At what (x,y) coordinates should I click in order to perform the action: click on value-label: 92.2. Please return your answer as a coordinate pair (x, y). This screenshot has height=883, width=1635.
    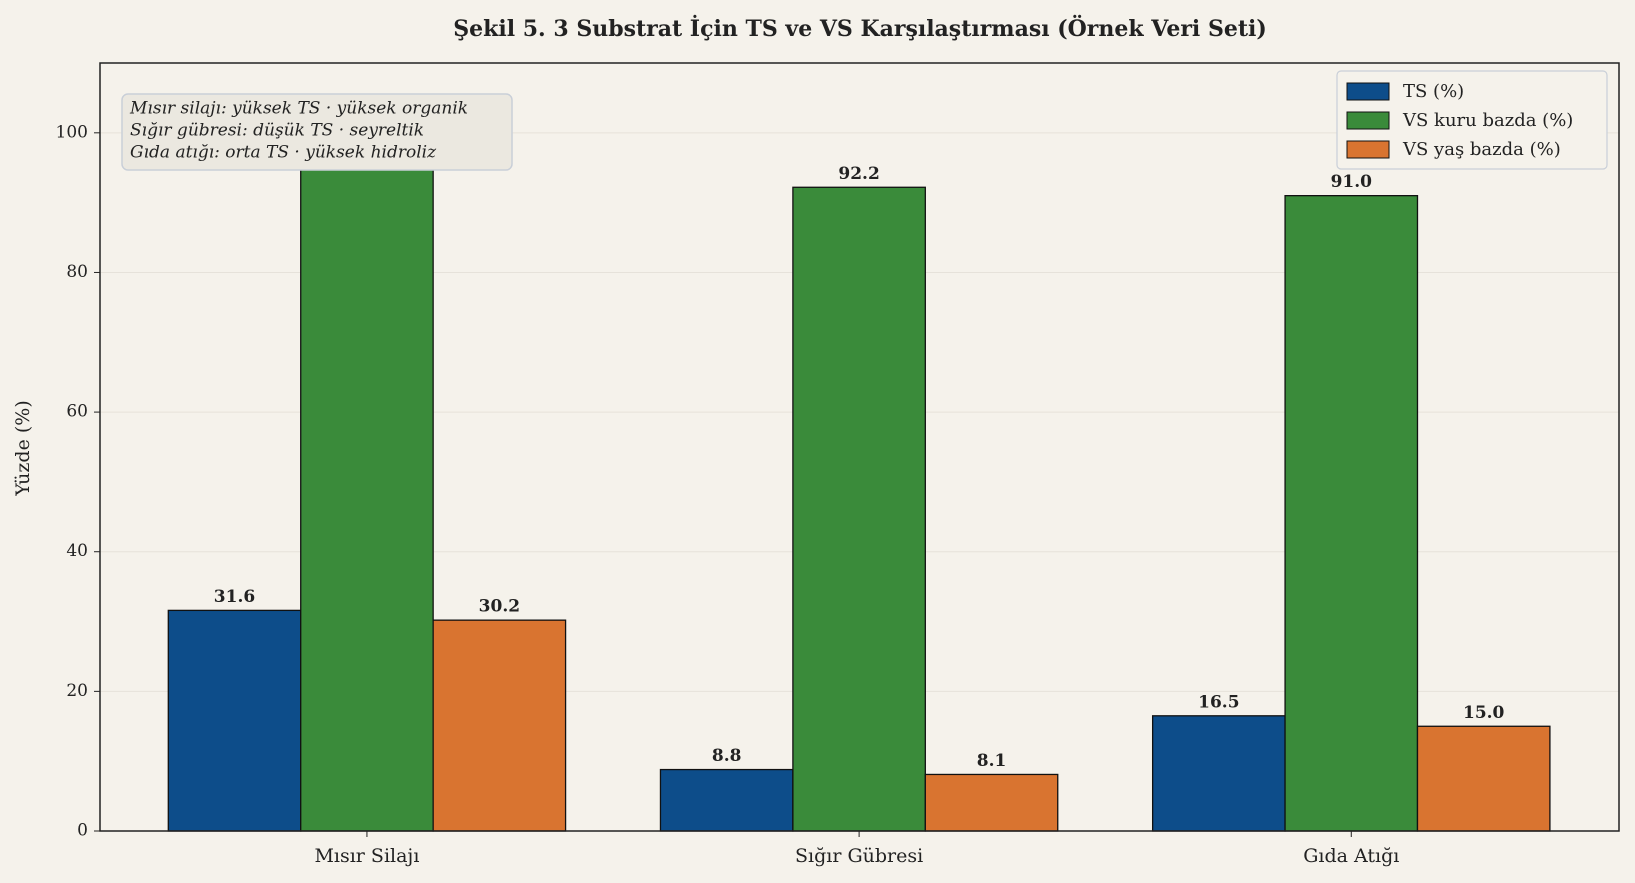
    Looking at the image, I should click on (858, 174).